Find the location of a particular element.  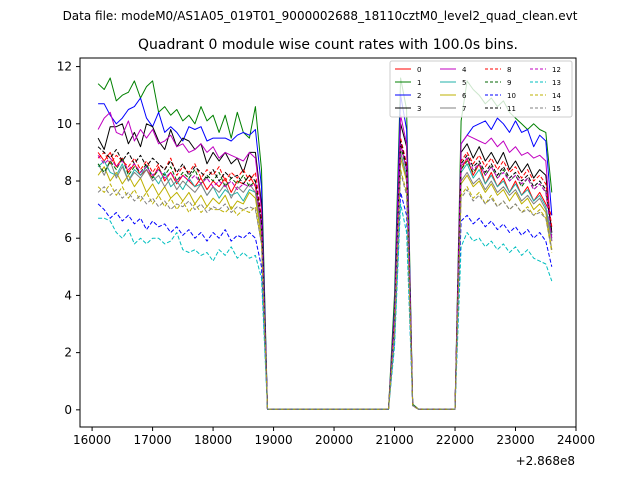

x-tick-label: 17000 is located at coordinates (152, 440).